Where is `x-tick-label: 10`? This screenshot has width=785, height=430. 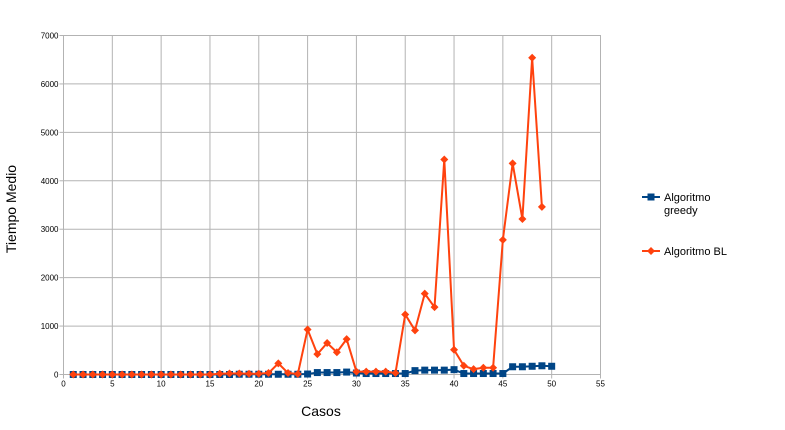 x-tick-label: 10 is located at coordinates (161, 384).